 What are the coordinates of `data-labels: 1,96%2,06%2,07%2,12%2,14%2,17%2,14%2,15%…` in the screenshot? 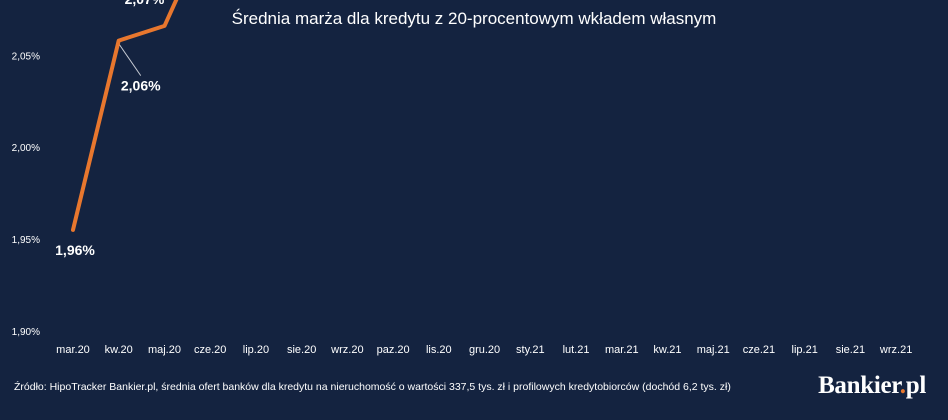 It's located at (110, 129).